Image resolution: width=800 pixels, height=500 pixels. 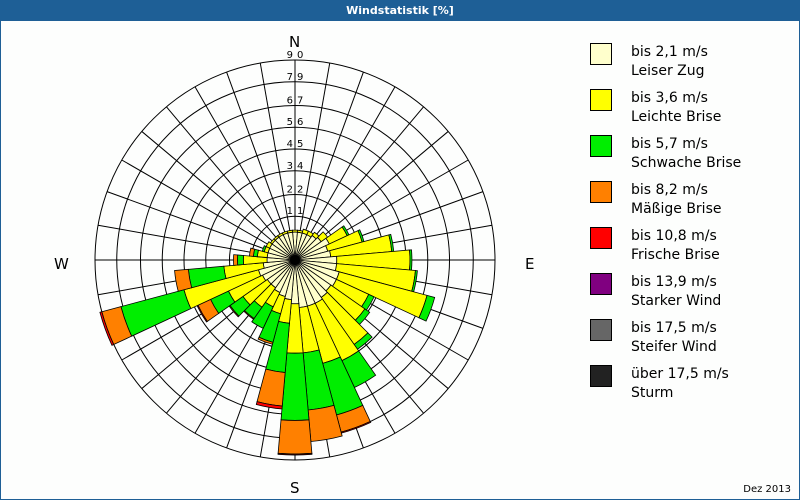 What do you see at coordinates (674, 236) in the screenshot?
I see `legend-range: bis 10,8 m/s` at bounding box center [674, 236].